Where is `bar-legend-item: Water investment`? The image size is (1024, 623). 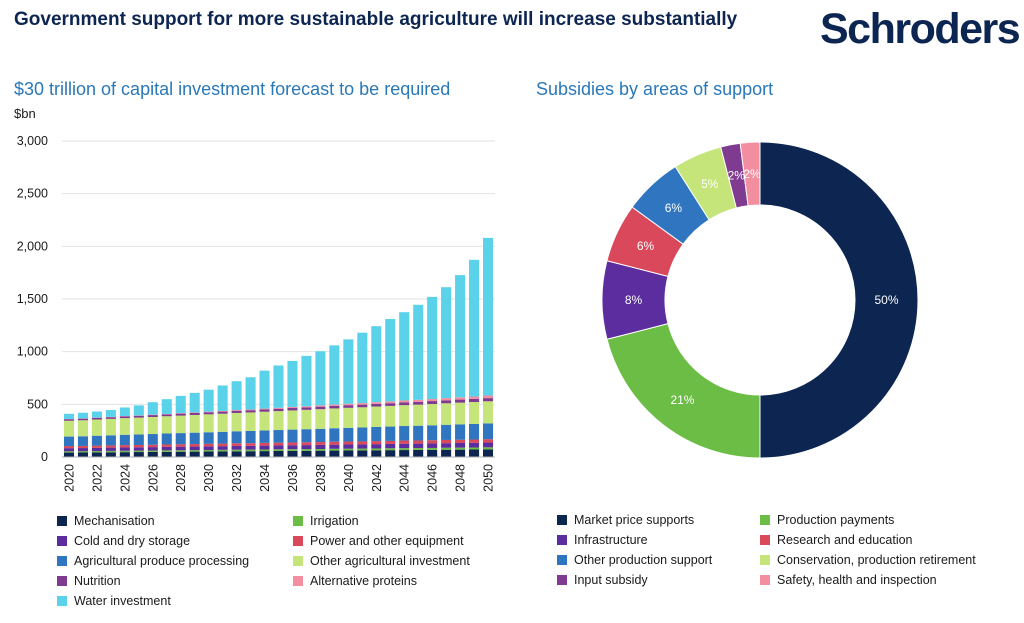 bar-legend-item: Water investment is located at coordinates (114, 601).